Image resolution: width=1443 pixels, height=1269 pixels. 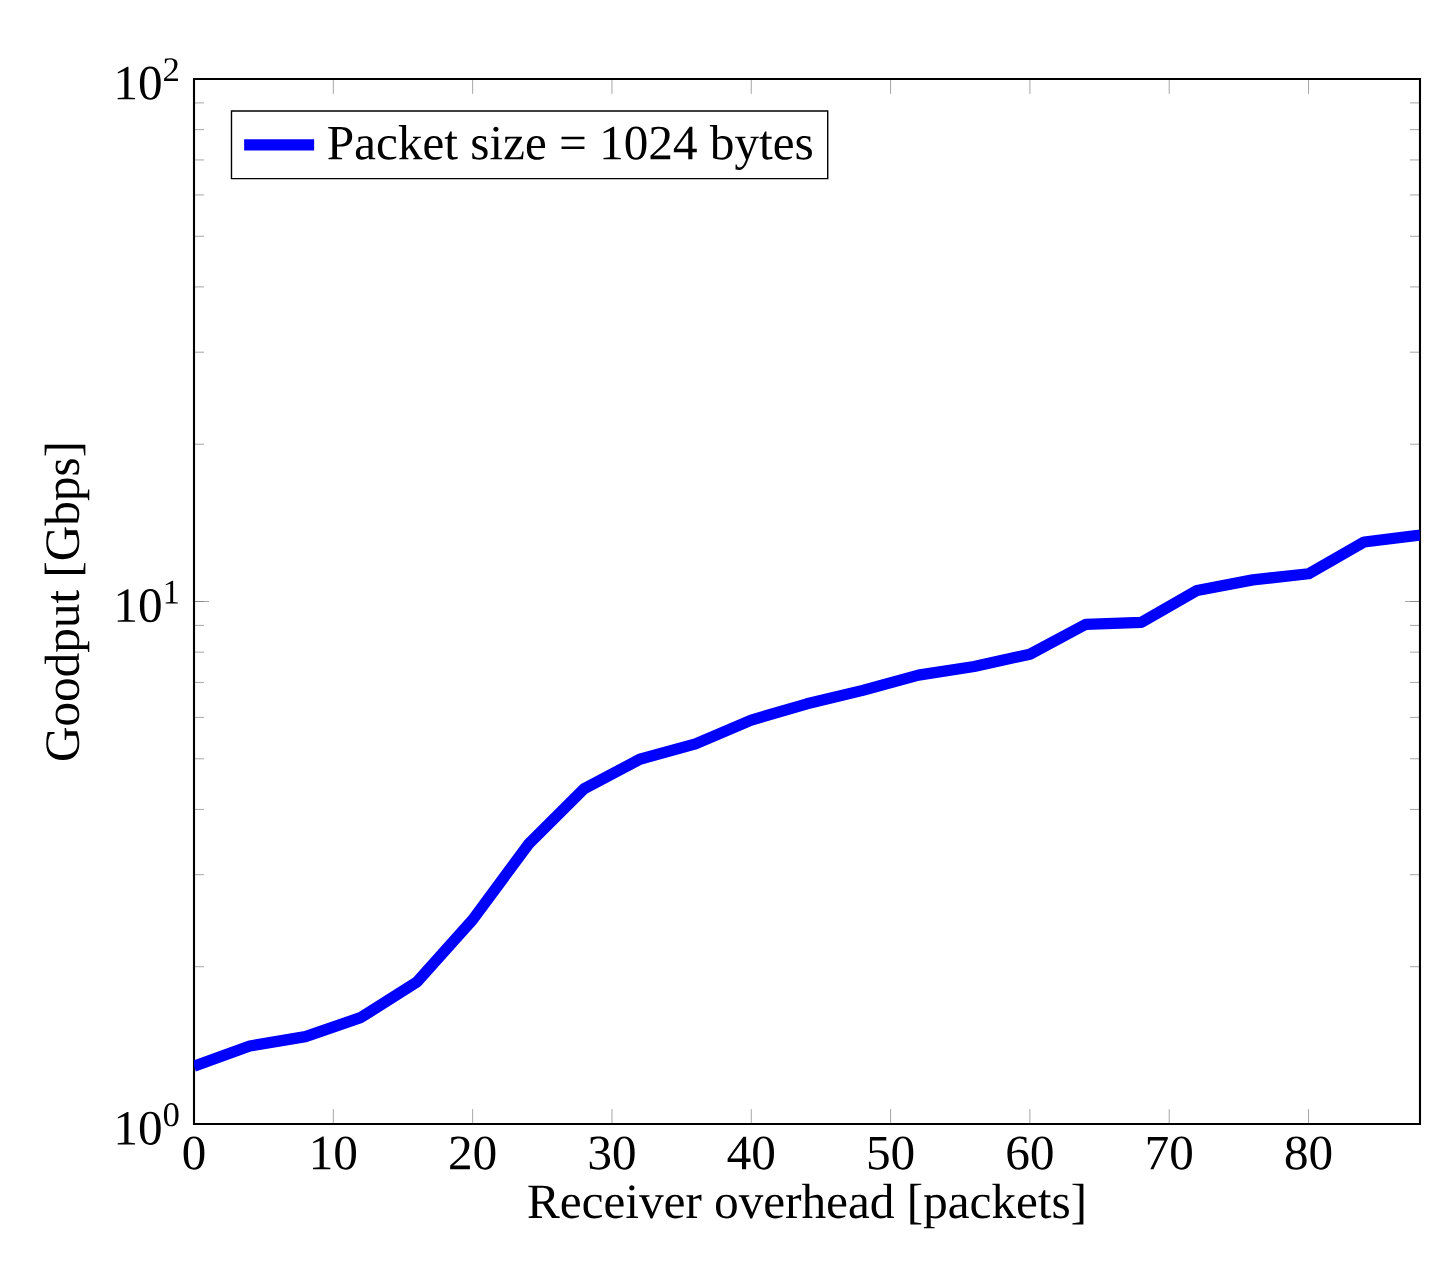 What do you see at coordinates (891, 1153) in the screenshot?
I see `x-tick-label: 50` at bounding box center [891, 1153].